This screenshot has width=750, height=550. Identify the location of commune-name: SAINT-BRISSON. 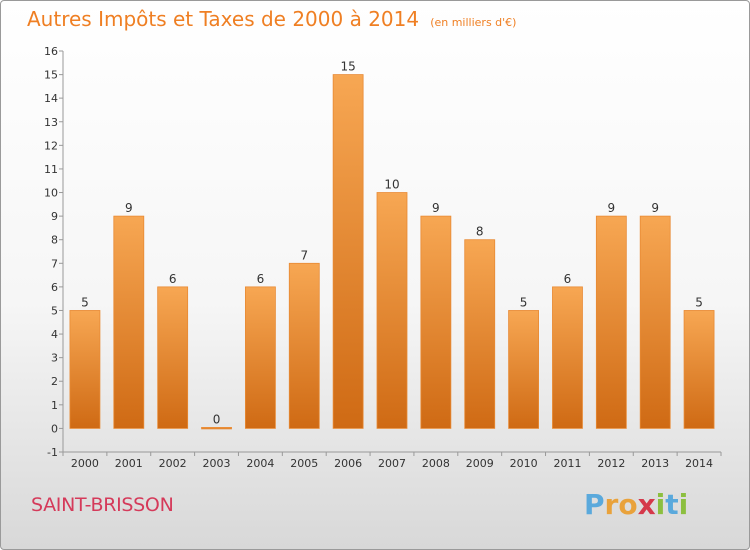
(102, 505).